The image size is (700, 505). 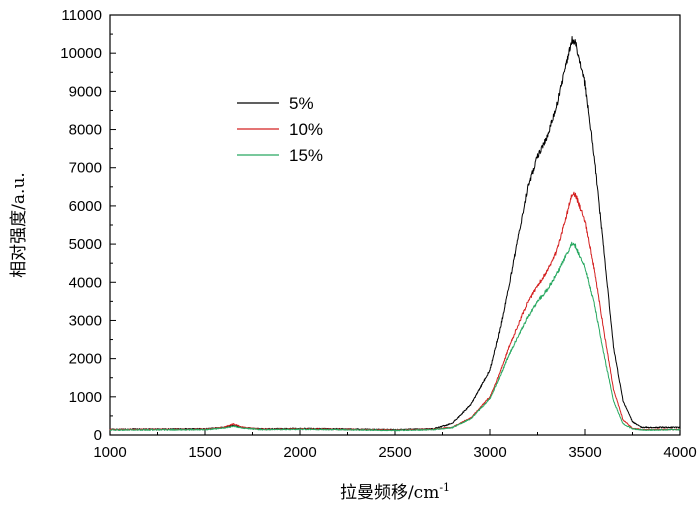 What do you see at coordinates (81, 15) in the screenshot?
I see `y-tick-label: 11000` at bounding box center [81, 15].